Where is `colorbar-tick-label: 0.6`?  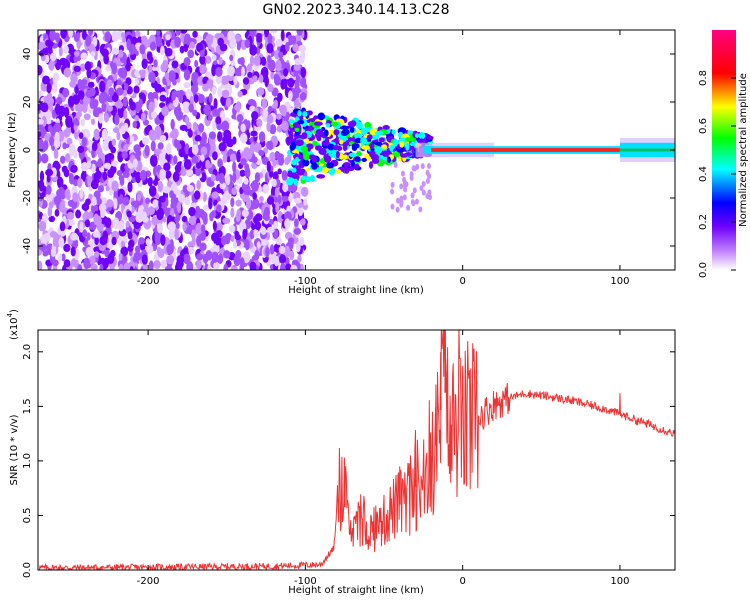 colorbar-tick-label: 0.6 is located at coordinates (703, 126).